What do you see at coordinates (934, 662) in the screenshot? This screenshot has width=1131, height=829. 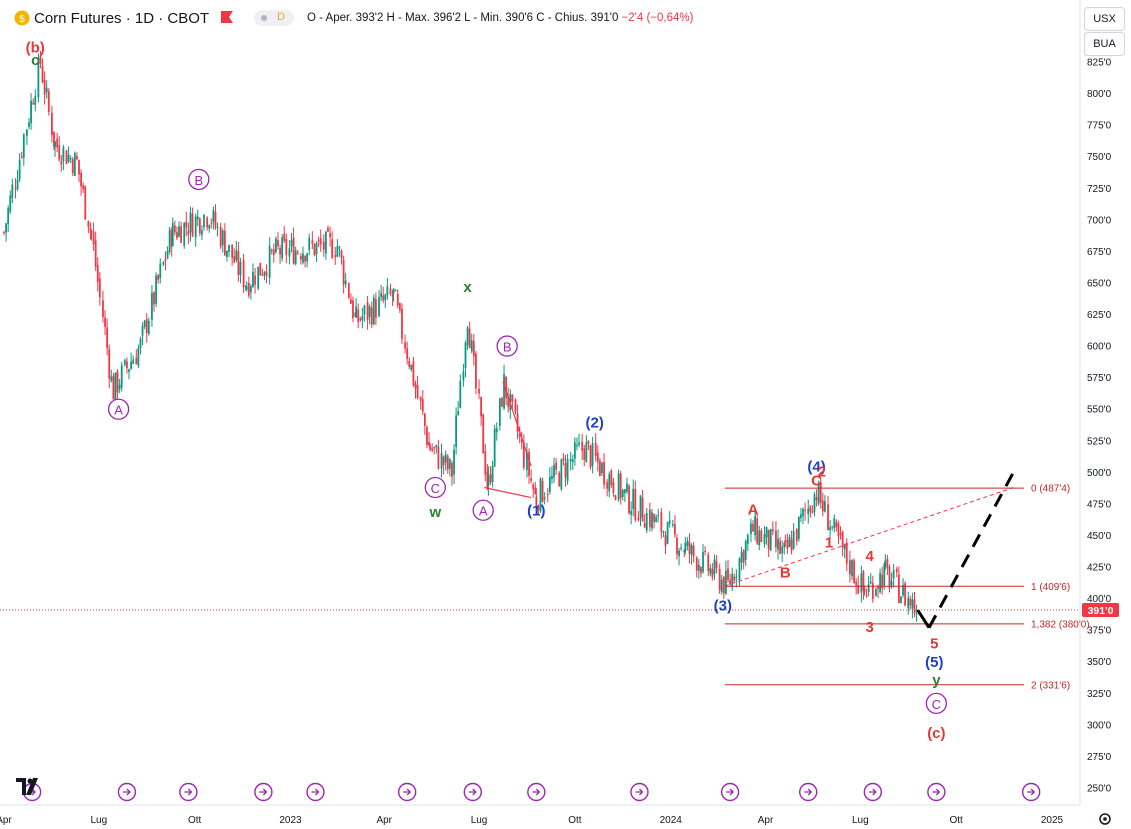 I see `wave-label: (5)` at bounding box center [934, 662].